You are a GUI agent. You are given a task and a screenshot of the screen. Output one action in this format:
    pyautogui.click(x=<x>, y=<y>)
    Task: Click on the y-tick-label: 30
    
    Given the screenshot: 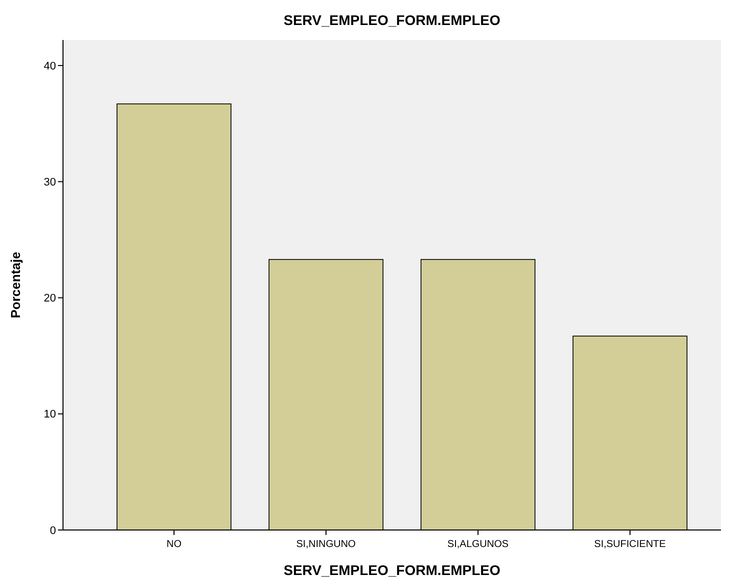 What is the action you would take?
    pyautogui.click(x=50, y=182)
    